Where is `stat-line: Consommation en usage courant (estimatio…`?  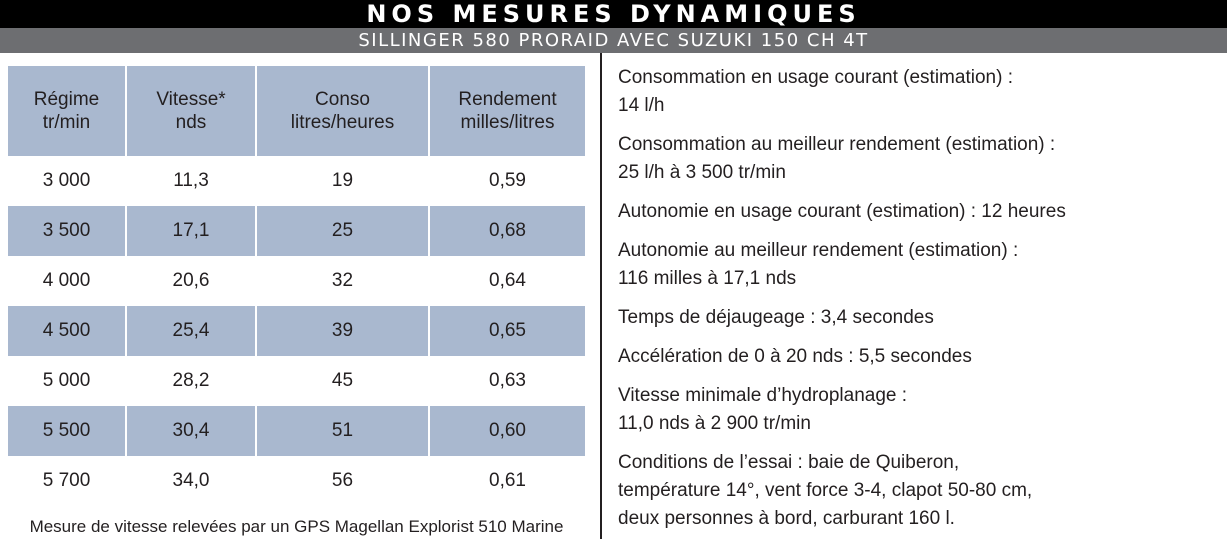 stat-line: Consommation en usage courant (estimatio… is located at coordinates (815, 77).